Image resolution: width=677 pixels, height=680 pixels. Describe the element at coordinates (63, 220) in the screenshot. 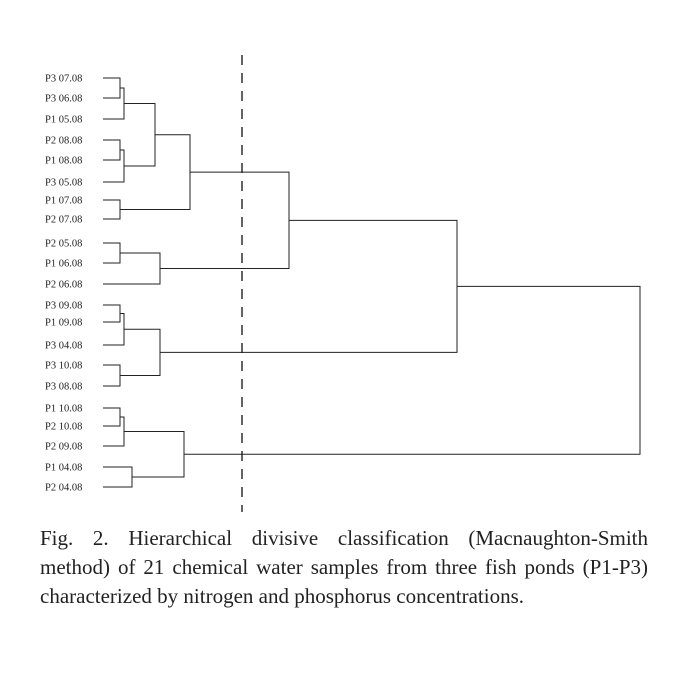

I see `leaf-label: P2 07.08` at that location.